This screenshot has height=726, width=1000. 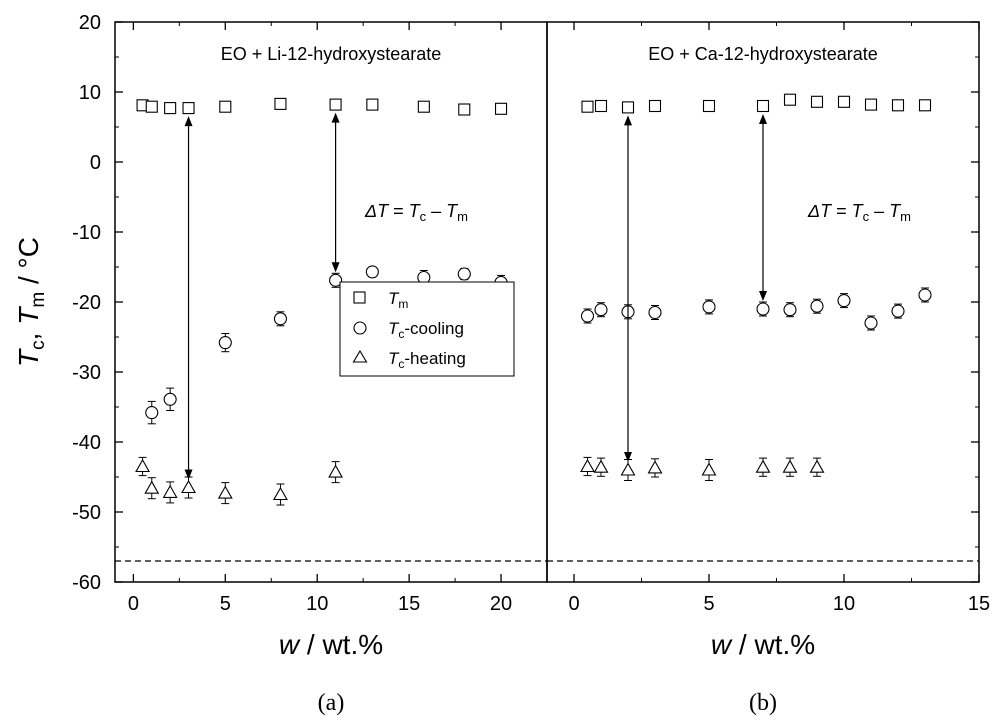 What do you see at coordinates (628, 457) in the screenshot?
I see `delta-arrow-head-down` at bounding box center [628, 457].